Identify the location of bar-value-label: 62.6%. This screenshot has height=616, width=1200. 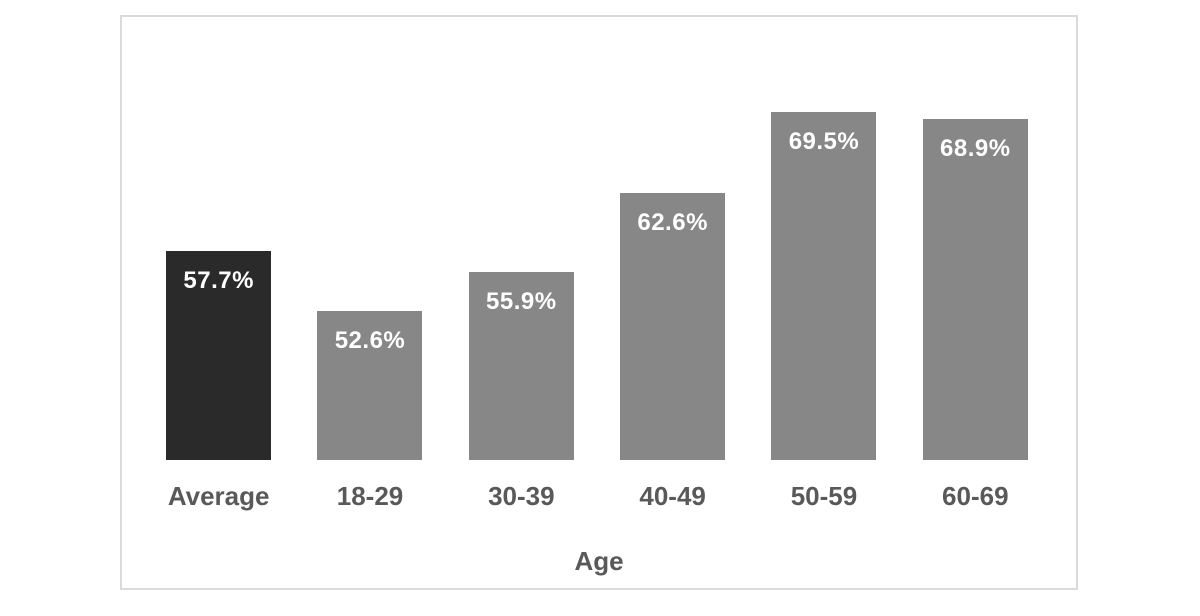
(672, 222).